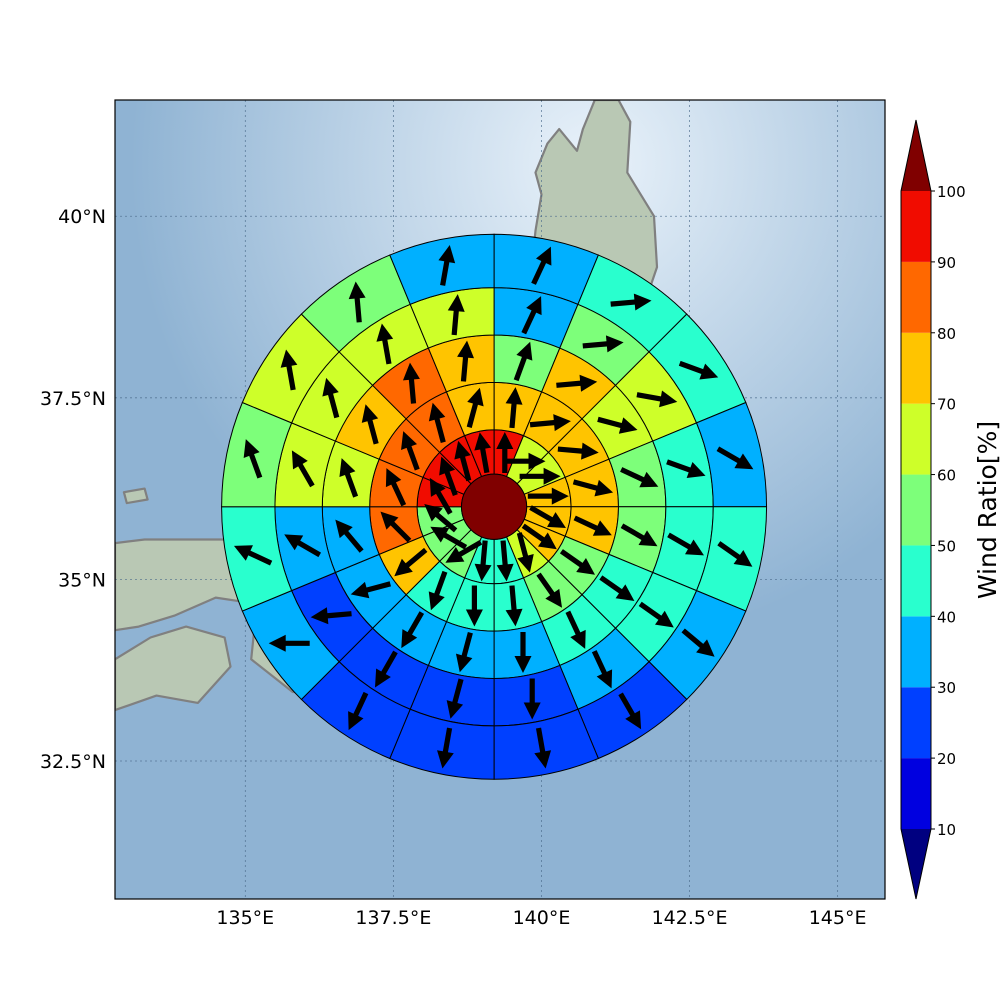 This screenshot has width=1000, height=1000. Describe the element at coordinates (946, 476) in the screenshot. I see `colorbar-tick-label: 60` at that location.